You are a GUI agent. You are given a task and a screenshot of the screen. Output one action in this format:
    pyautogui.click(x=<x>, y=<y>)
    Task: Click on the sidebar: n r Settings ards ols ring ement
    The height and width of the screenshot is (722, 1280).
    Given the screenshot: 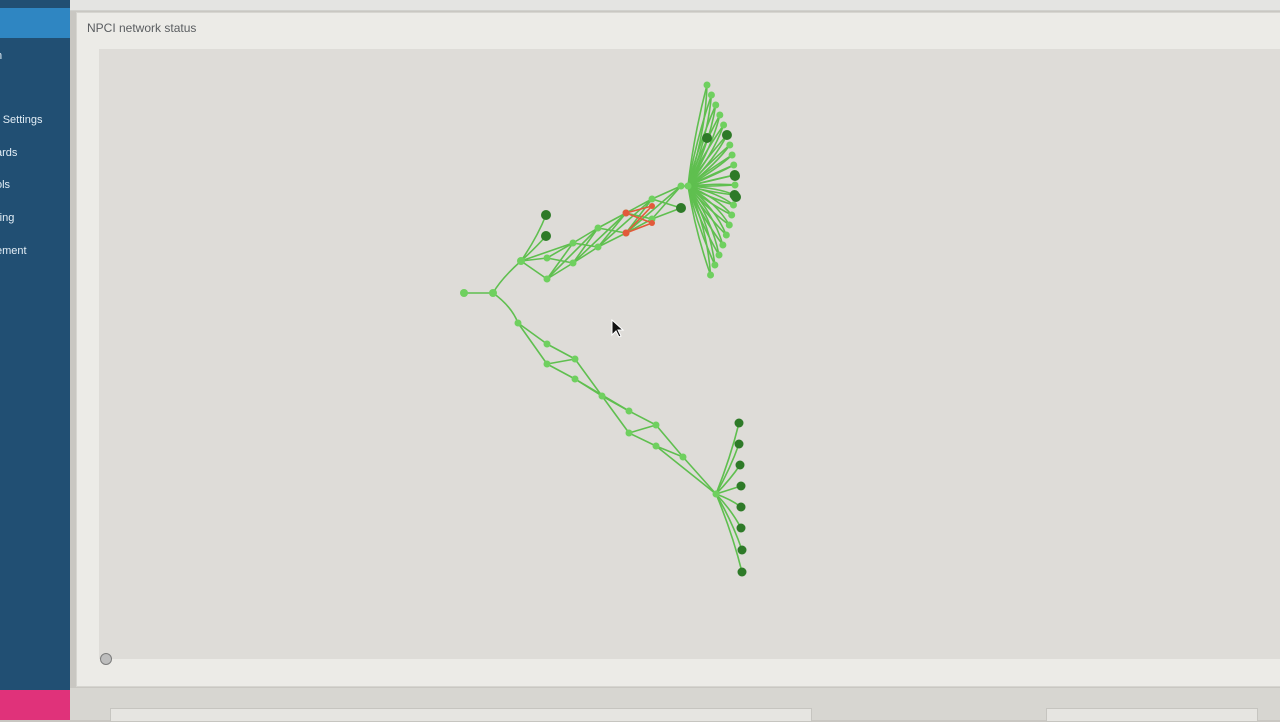 What is the action you would take?
    pyautogui.click(x=35, y=360)
    